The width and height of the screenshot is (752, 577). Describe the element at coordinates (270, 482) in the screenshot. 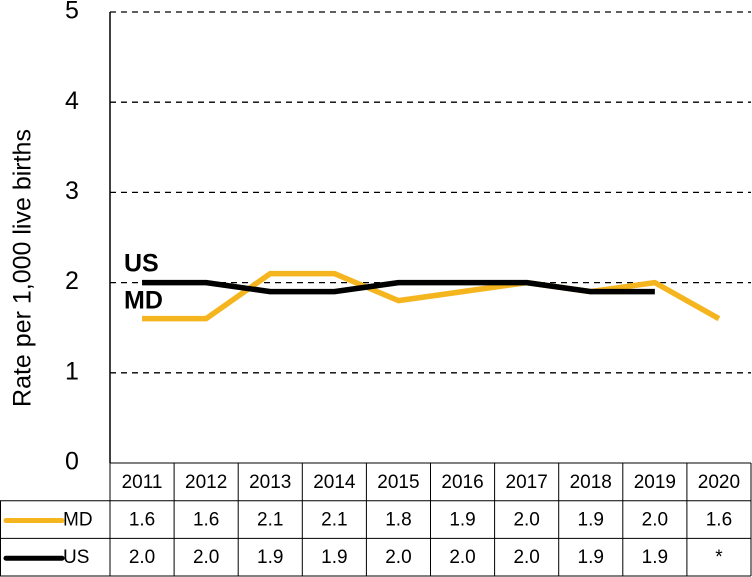

I see `x-tick-label: 2013` at that location.